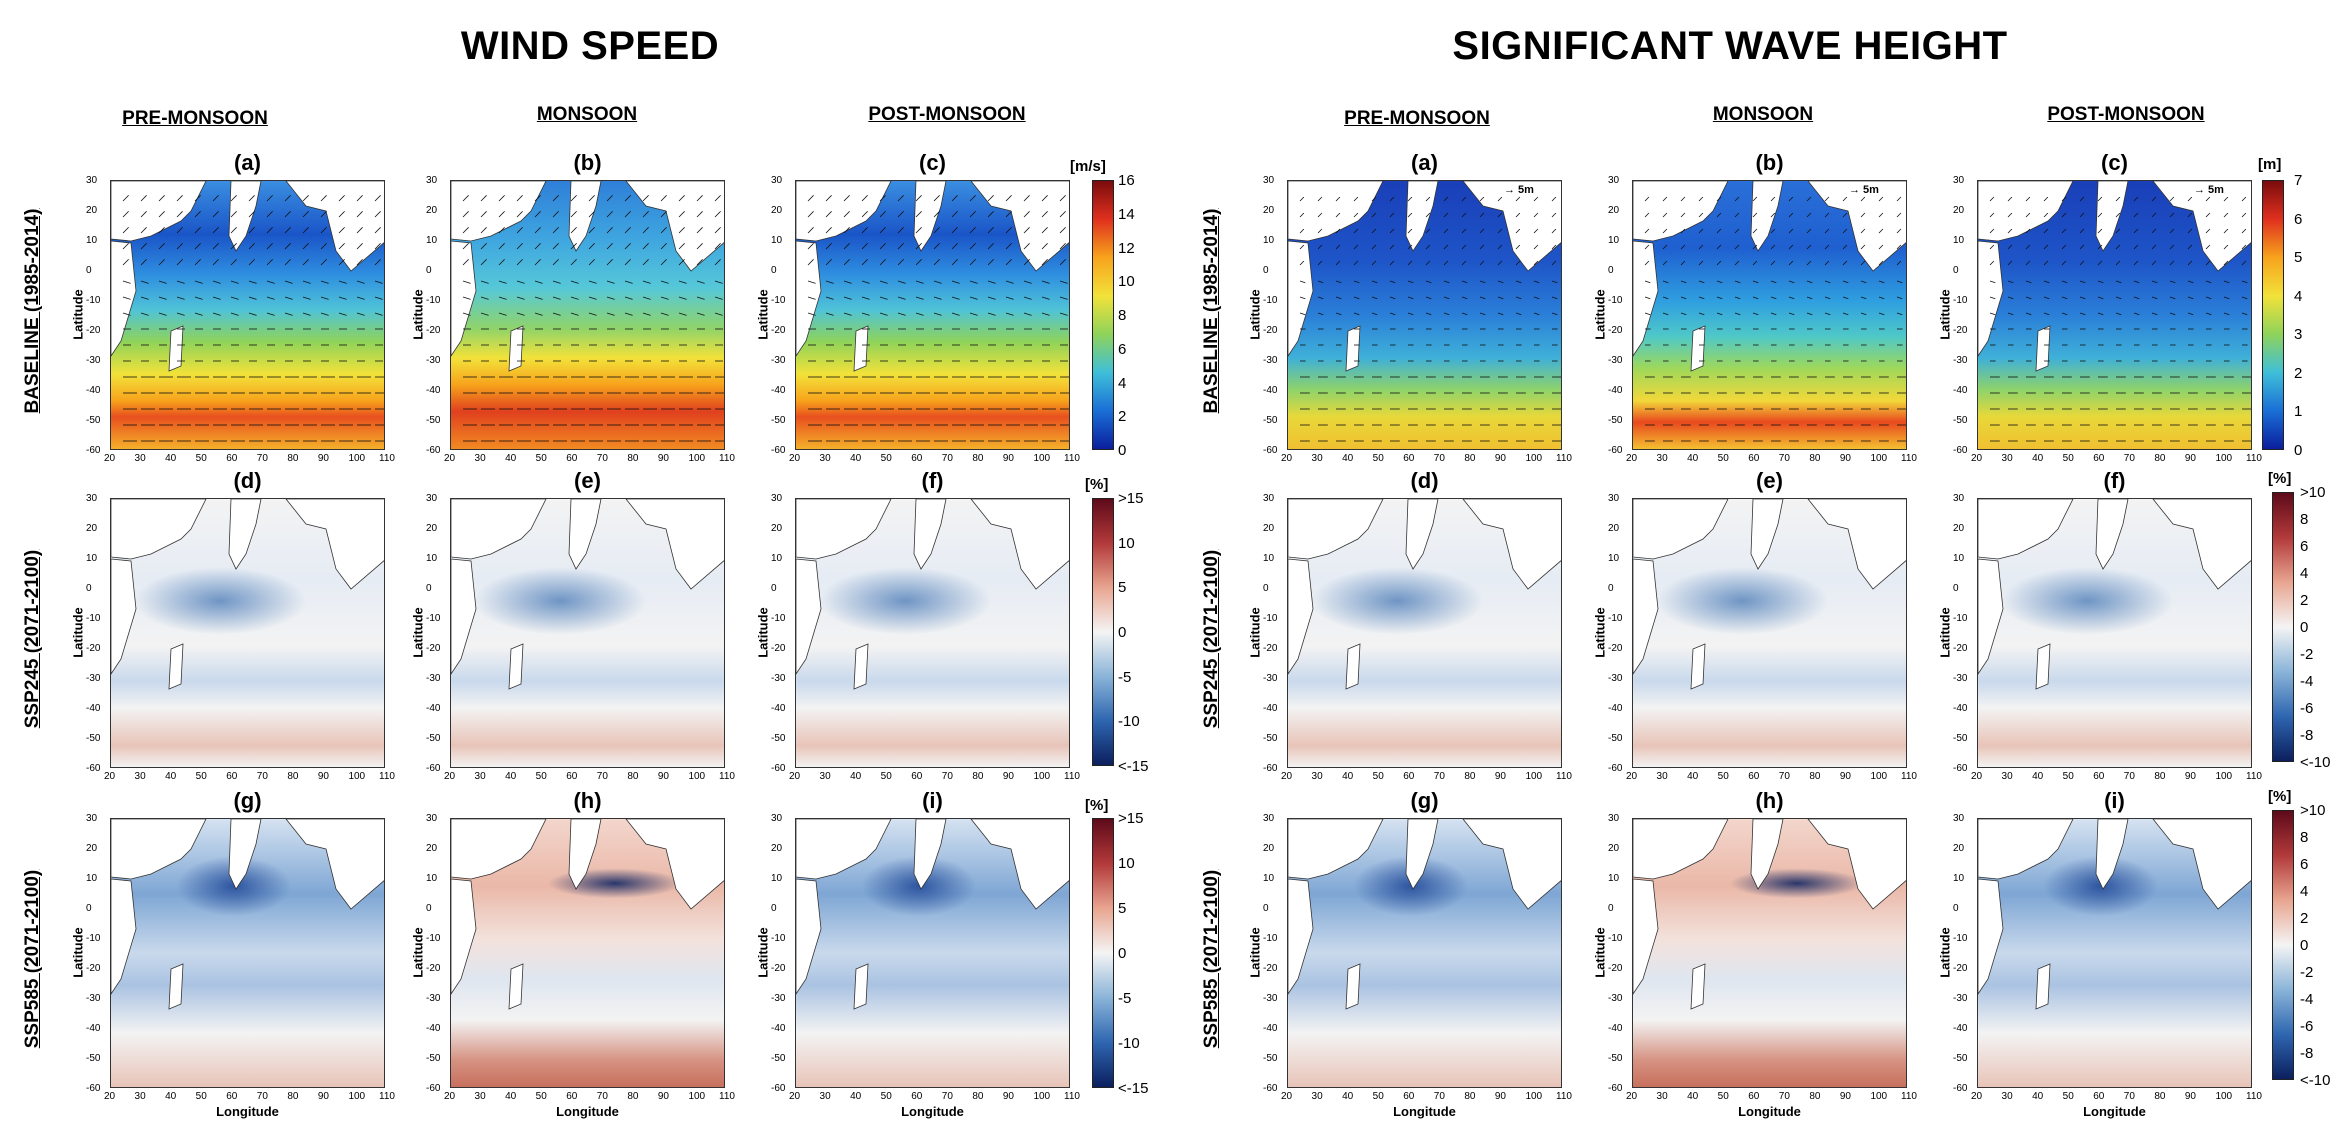 The image size is (2352, 1127). I want to click on wave-panel-letter: (c), so click(2114, 162).